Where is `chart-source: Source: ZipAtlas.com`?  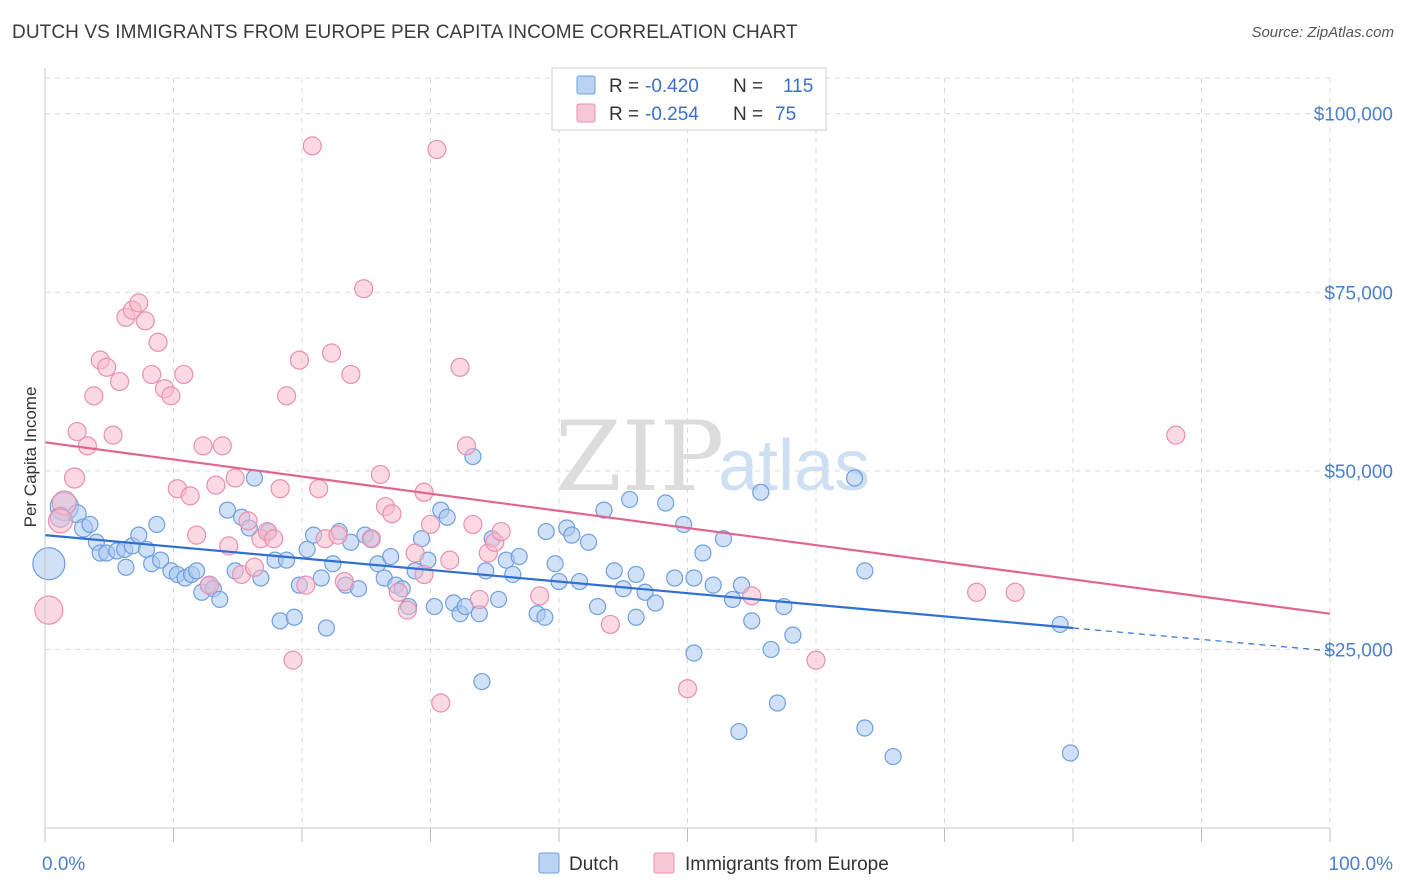 chart-source: Source: ZipAtlas.com is located at coordinates (1322, 32).